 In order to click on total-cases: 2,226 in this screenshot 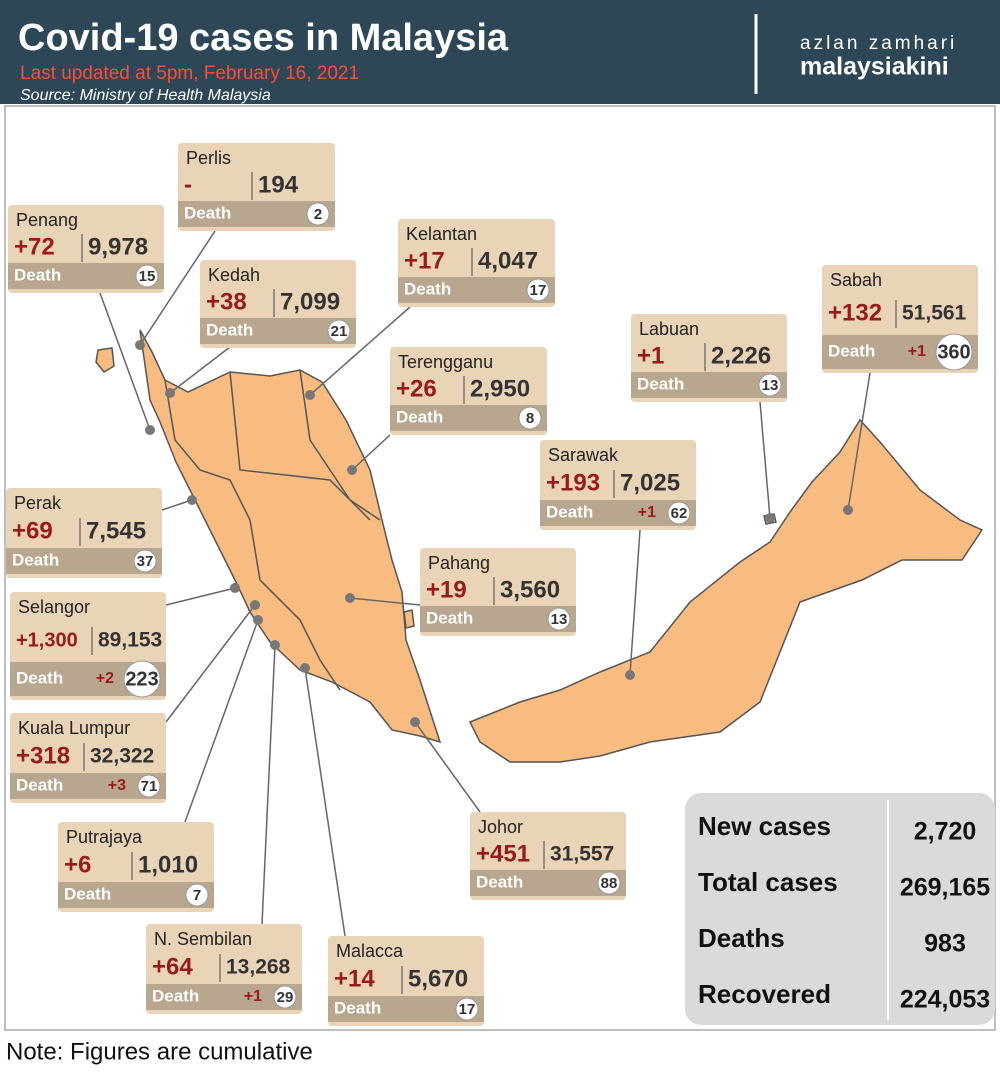, I will do `click(741, 355)`.